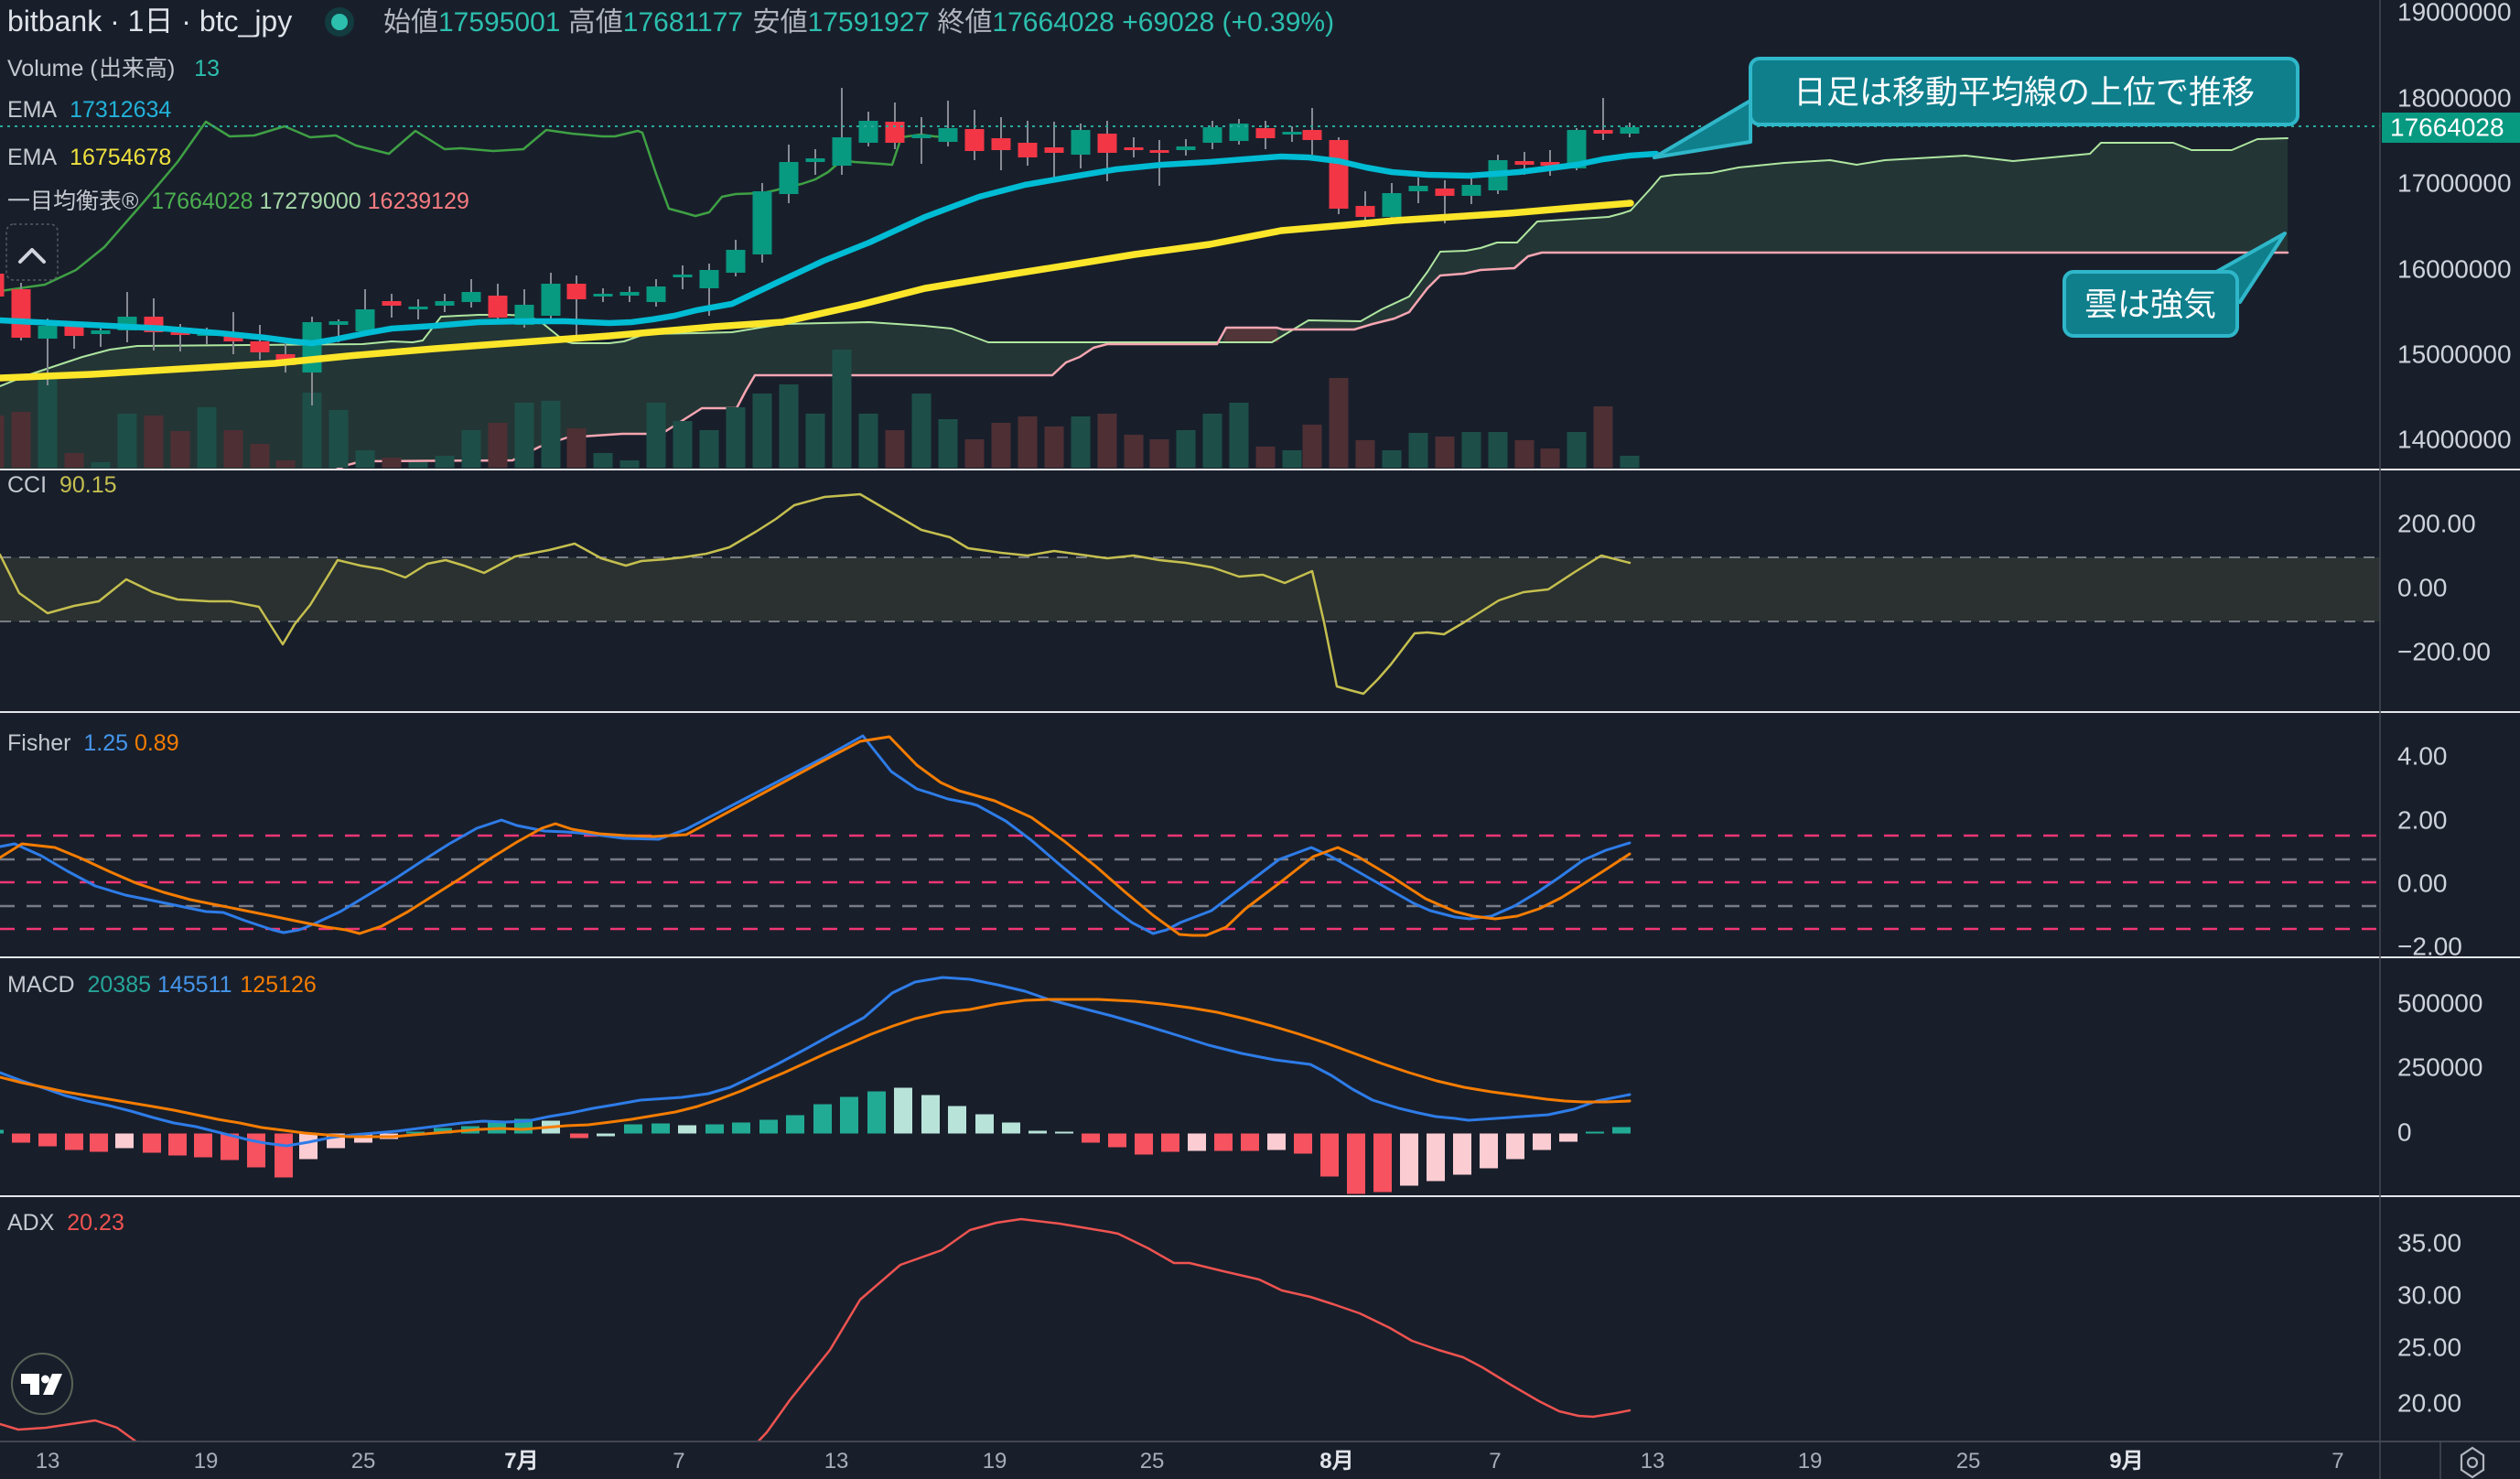 The height and width of the screenshot is (1479, 2520). Describe the element at coordinates (113, 985) in the screenshot. I see `svg-text: 20385` at that location.